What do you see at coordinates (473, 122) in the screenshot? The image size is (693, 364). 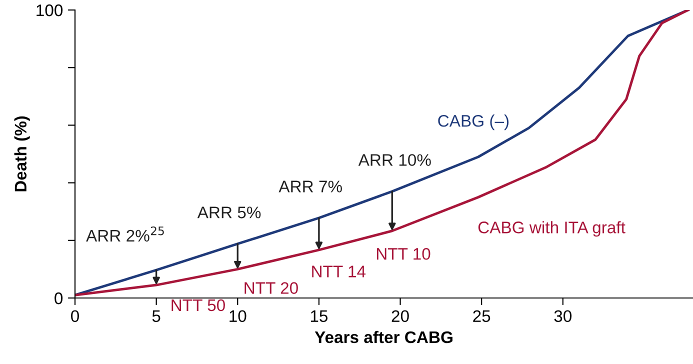 I see `series-label: CABG (–)` at bounding box center [473, 122].